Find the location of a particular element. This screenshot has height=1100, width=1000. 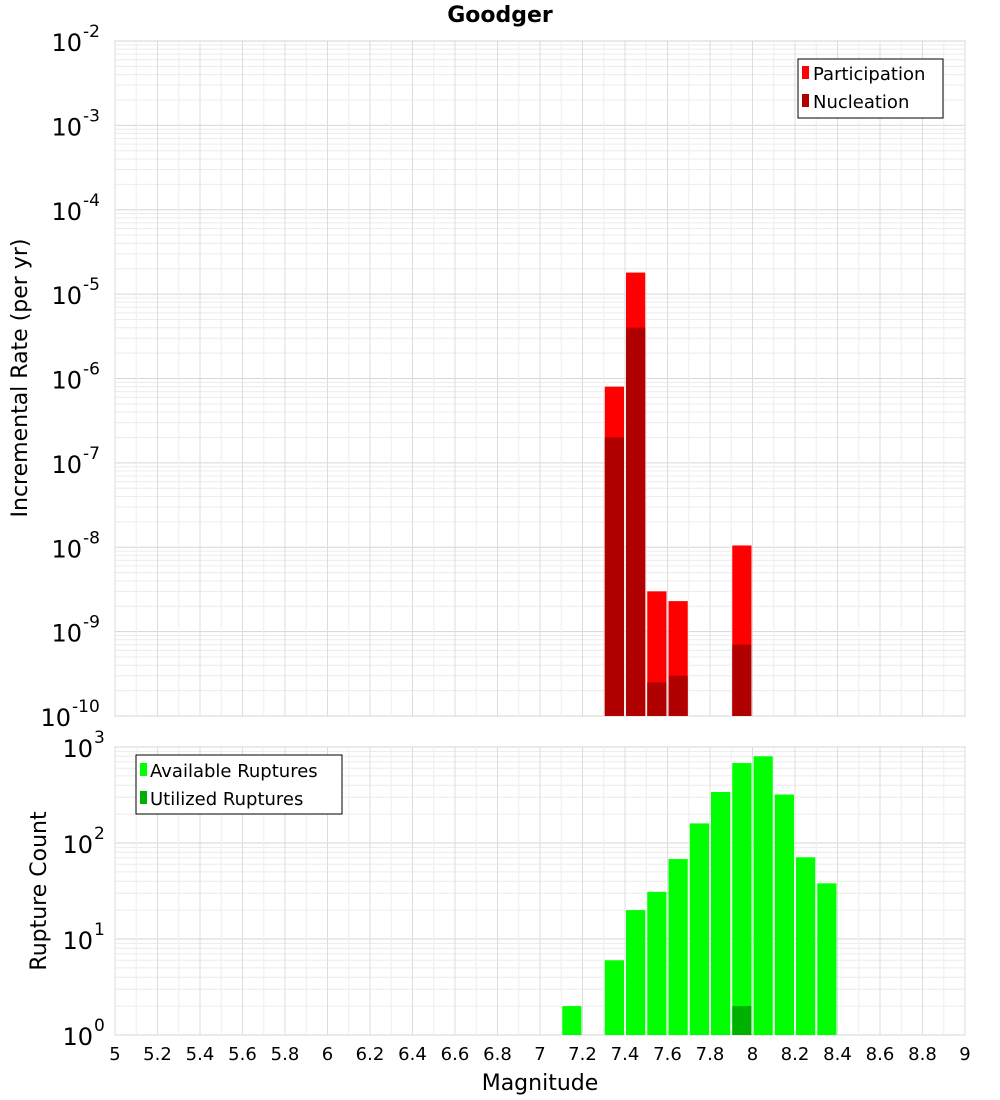

x-tick-label: 8.2 is located at coordinates (795, 1054).